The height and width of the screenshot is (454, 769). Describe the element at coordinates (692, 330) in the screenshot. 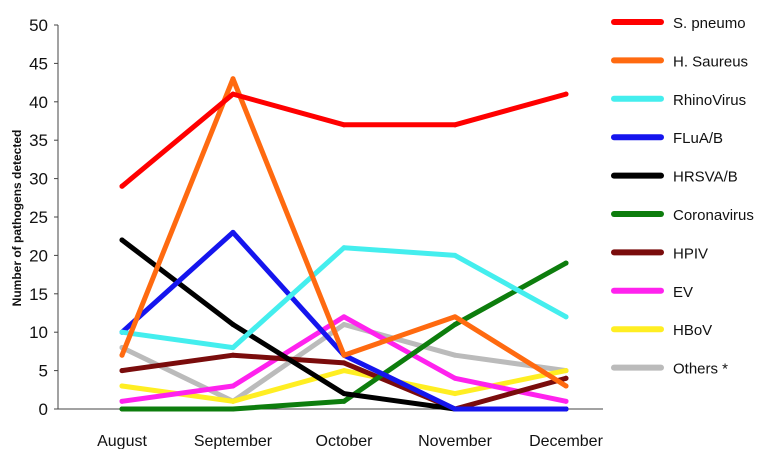

I see `legend-label-hbov: HBoV` at that location.